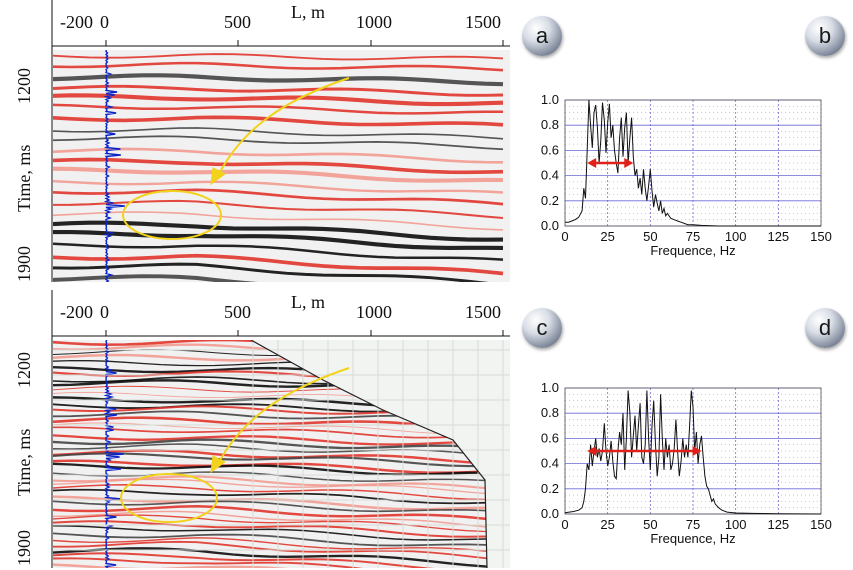 This screenshot has height=570, width=853. What do you see at coordinates (304, 333) in the screenshot?
I see `bottom-x-ticks` at bounding box center [304, 333].